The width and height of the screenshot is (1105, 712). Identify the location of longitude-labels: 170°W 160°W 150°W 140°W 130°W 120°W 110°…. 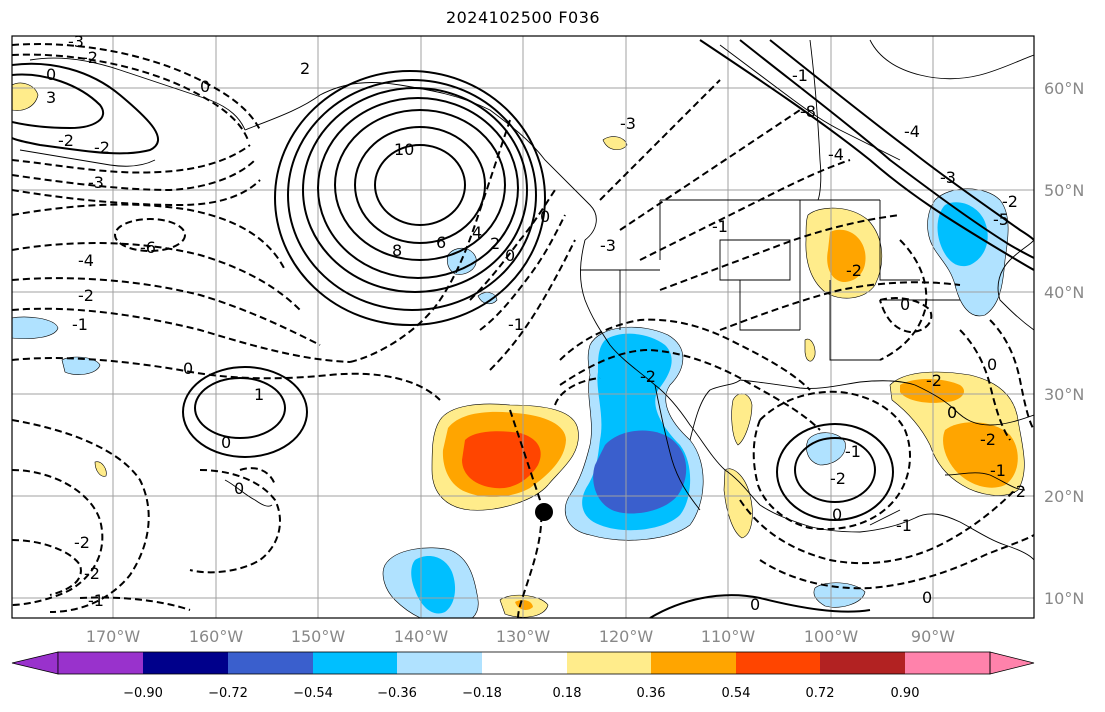
(520, 636).